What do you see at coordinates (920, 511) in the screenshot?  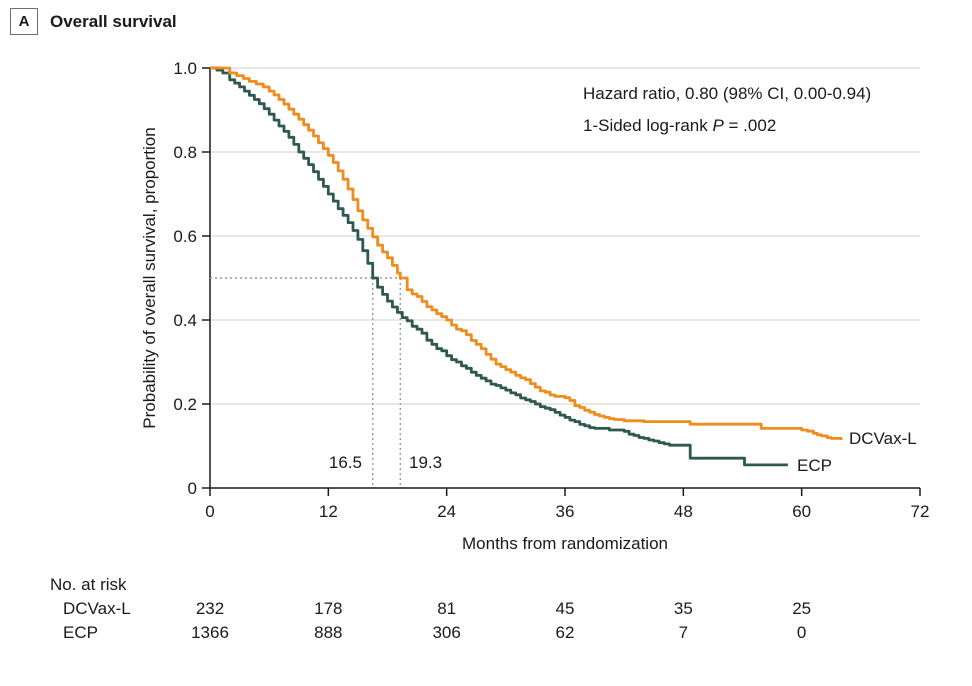 I see `x-tick-label: 72` at bounding box center [920, 511].